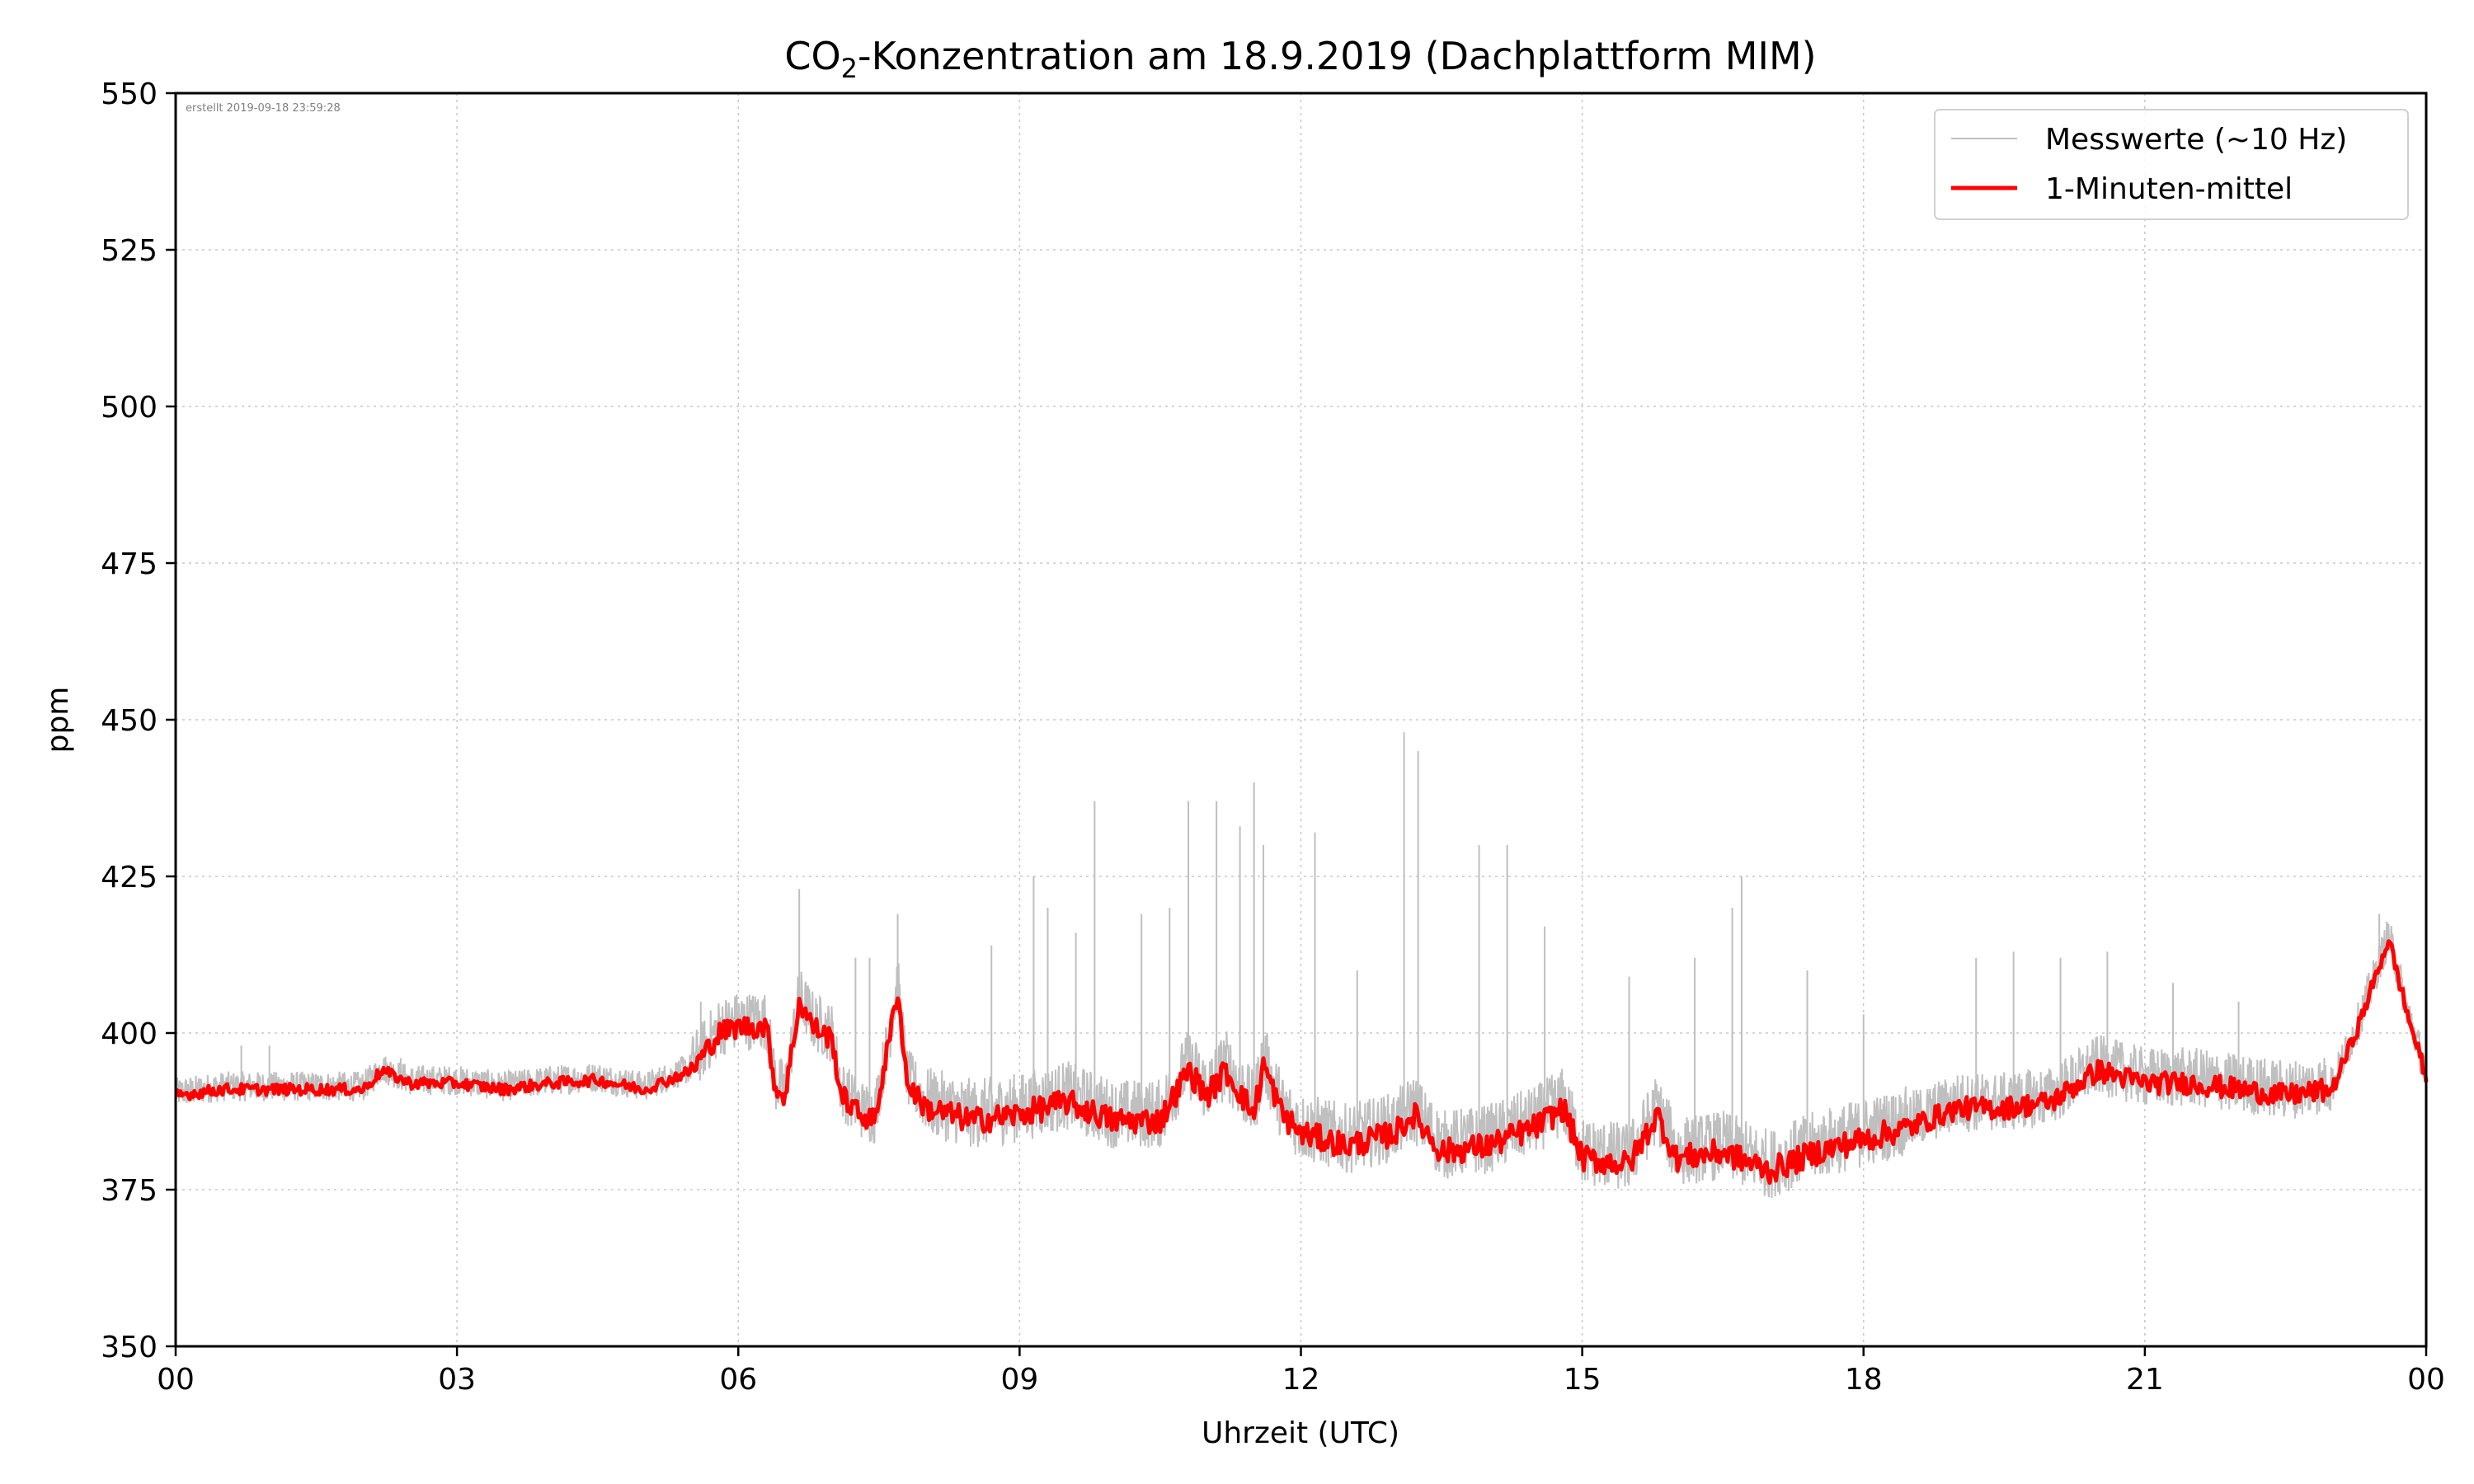  Describe the element at coordinates (457, 1380) in the screenshot. I see `x-tick-label: 03` at that location.